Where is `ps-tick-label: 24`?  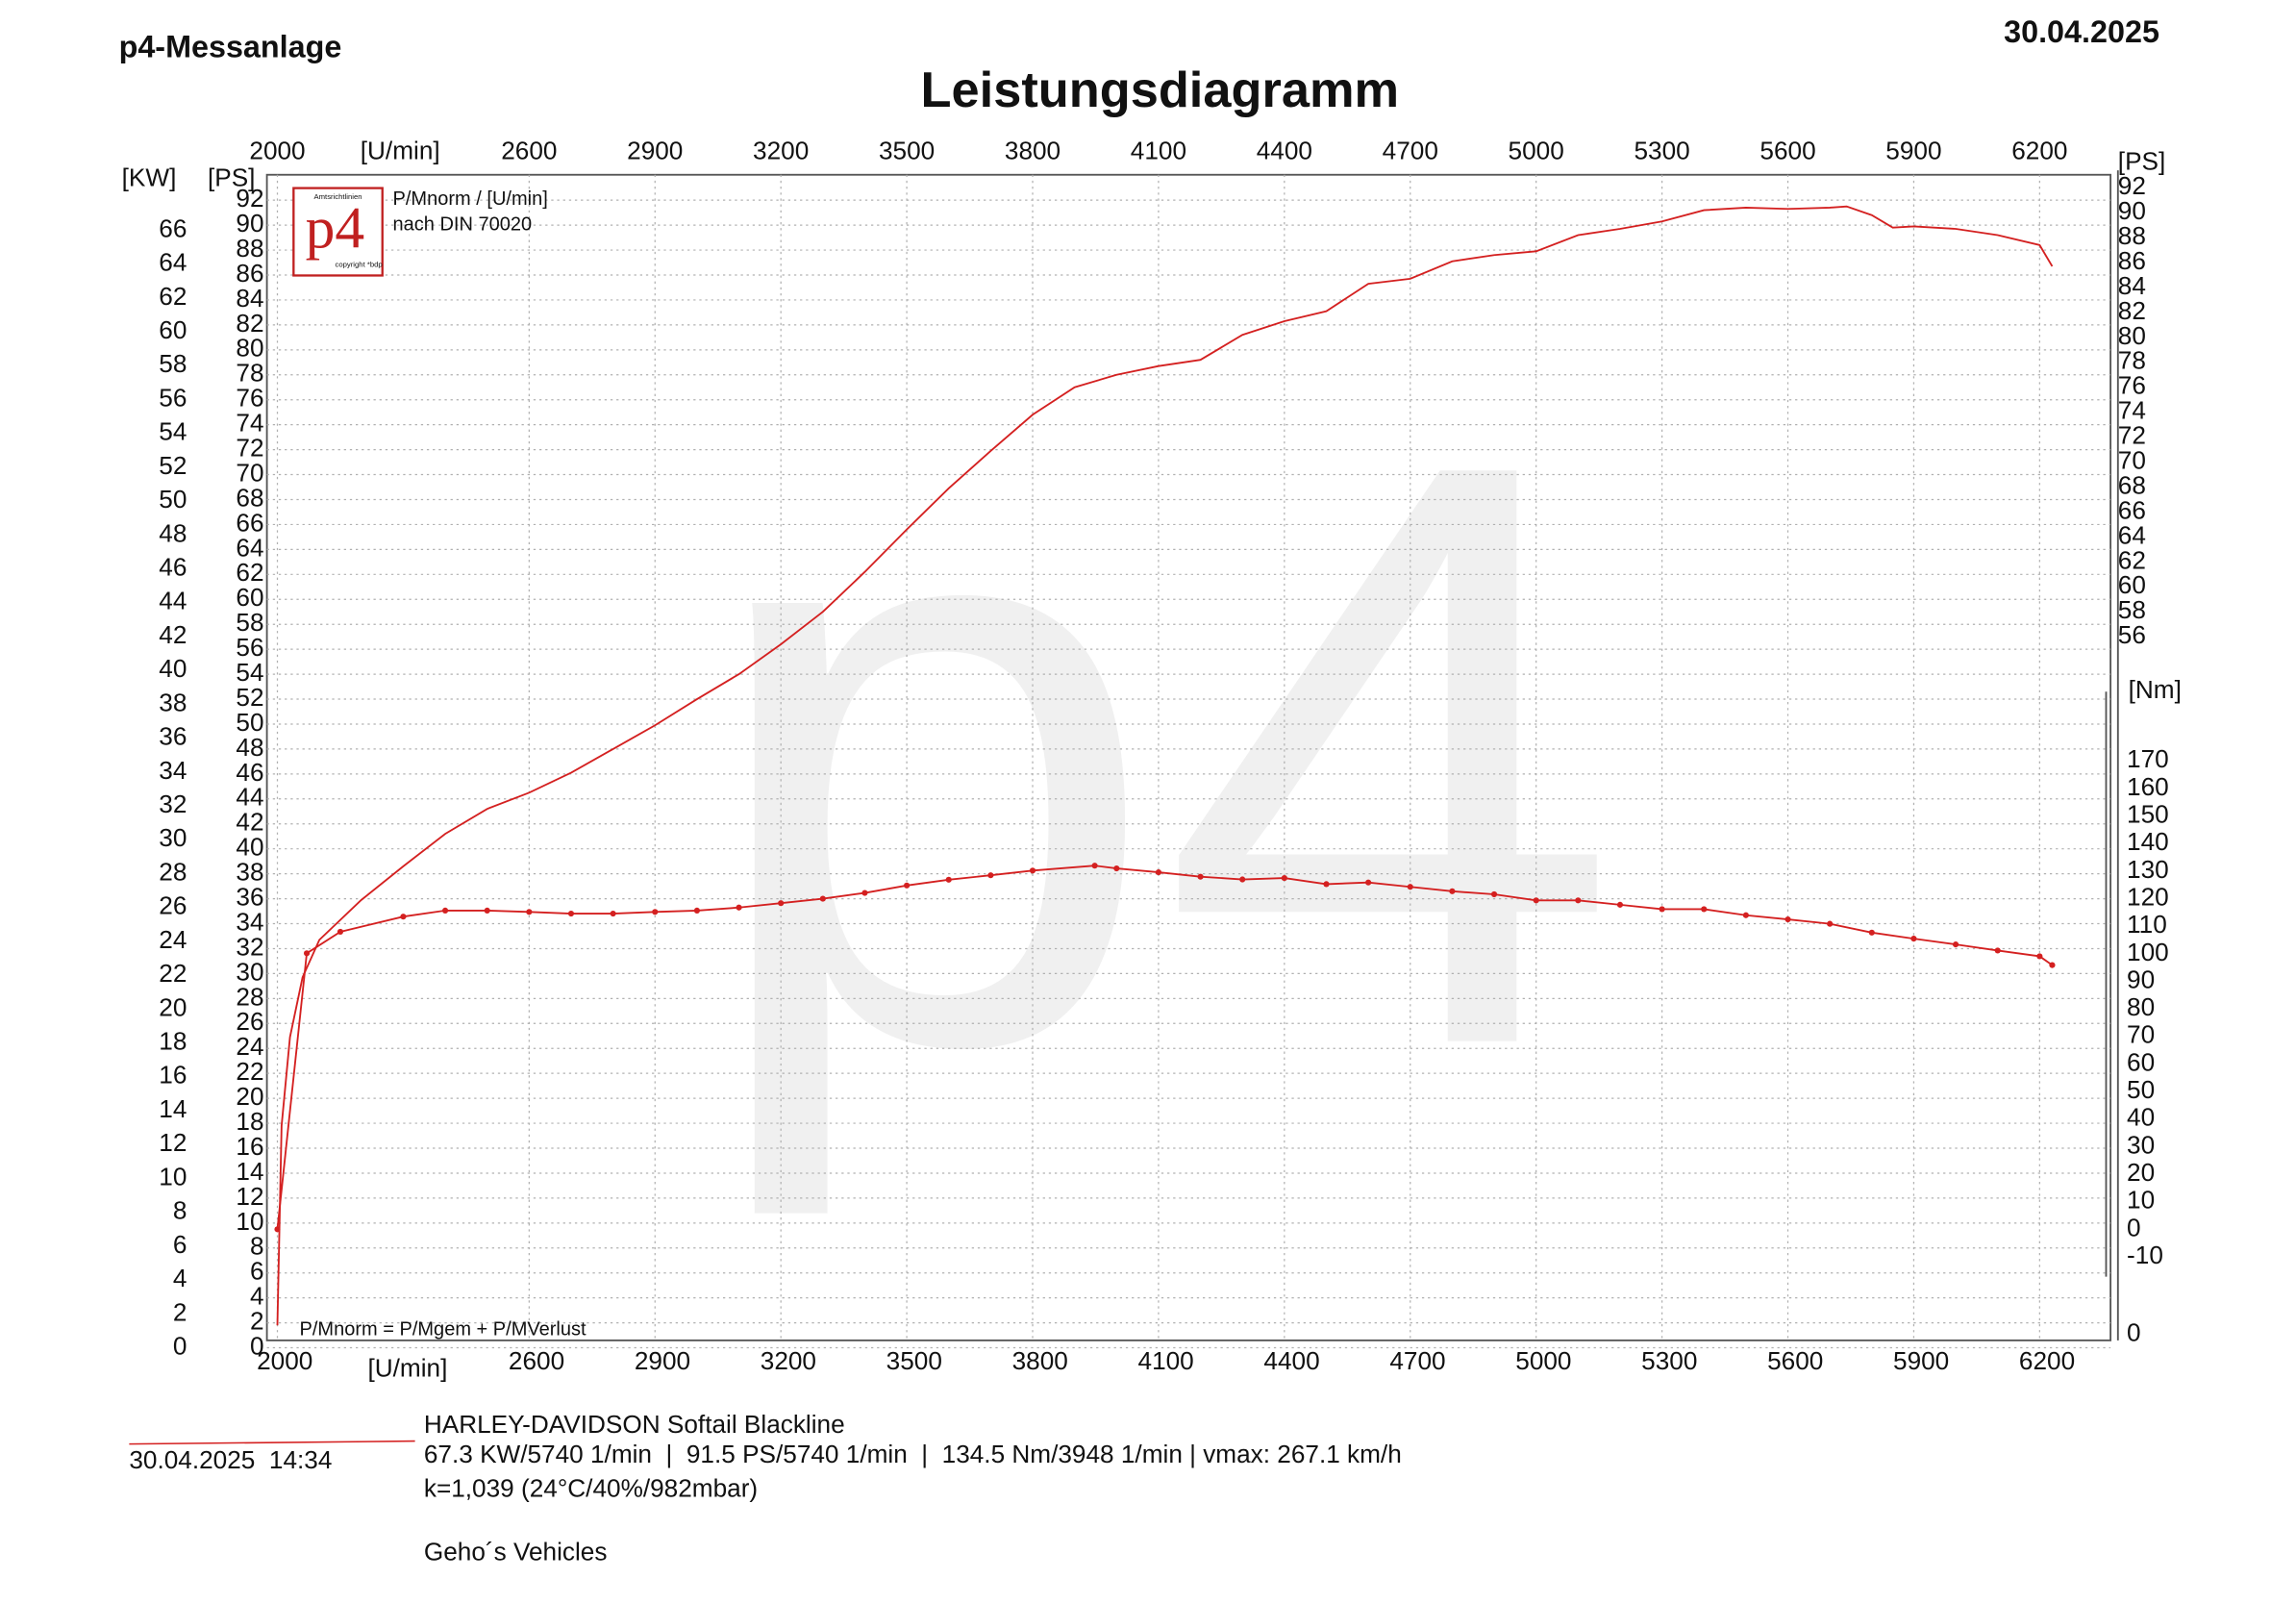
ps-tick-label: 24 is located at coordinates (249, 1046).